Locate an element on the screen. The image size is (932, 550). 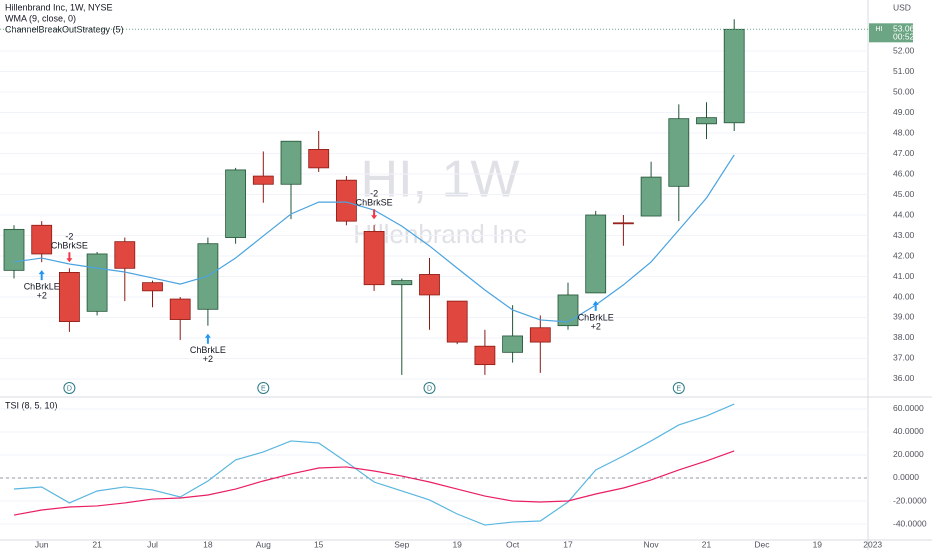
y-tick-label: 40.00 is located at coordinates (904, 296).